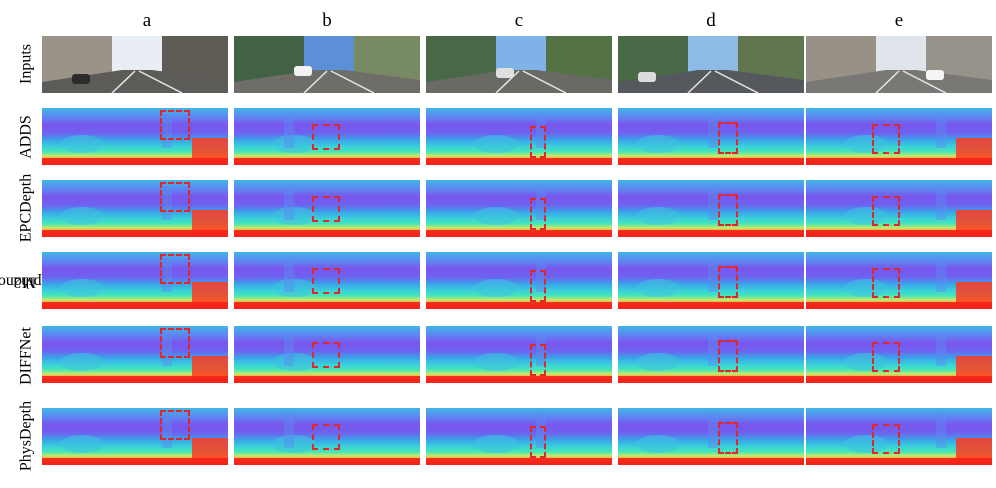  Describe the element at coordinates (711, 20) in the screenshot. I see `column-header-d: d` at that location.